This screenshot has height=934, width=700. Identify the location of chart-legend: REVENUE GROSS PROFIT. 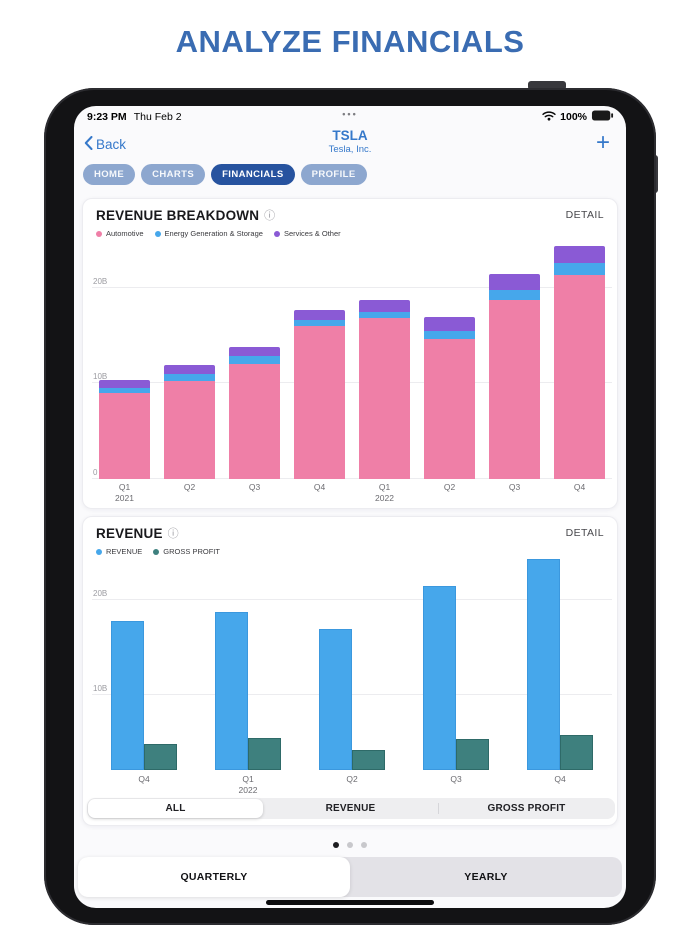
(158, 551).